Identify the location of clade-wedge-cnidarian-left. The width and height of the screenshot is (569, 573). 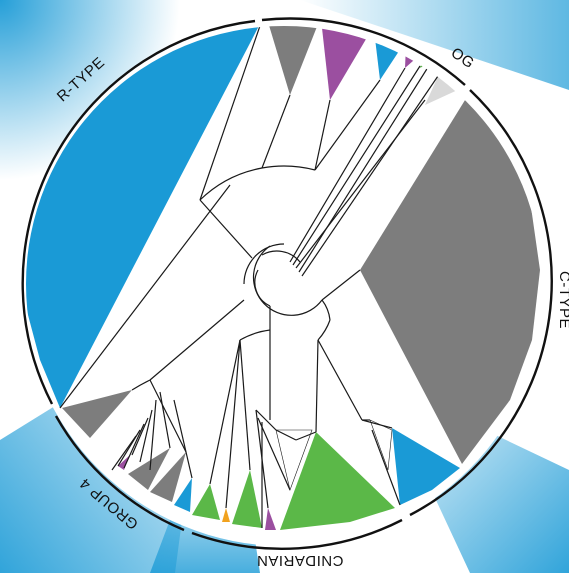
(206, 502).